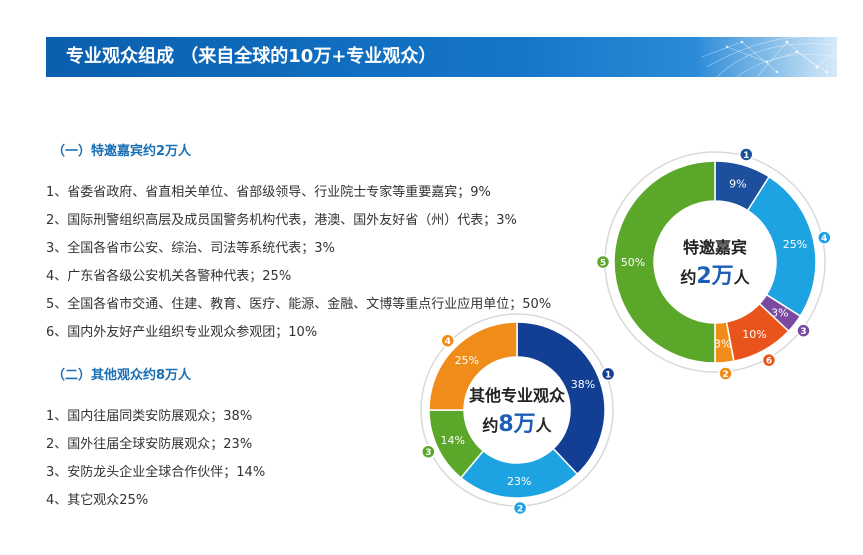 Image resolution: width=863 pixels, height=555 pixels. I want to click on list-item: 4、广东省各级公安机关各警种代表；25%, so click(169, 276).